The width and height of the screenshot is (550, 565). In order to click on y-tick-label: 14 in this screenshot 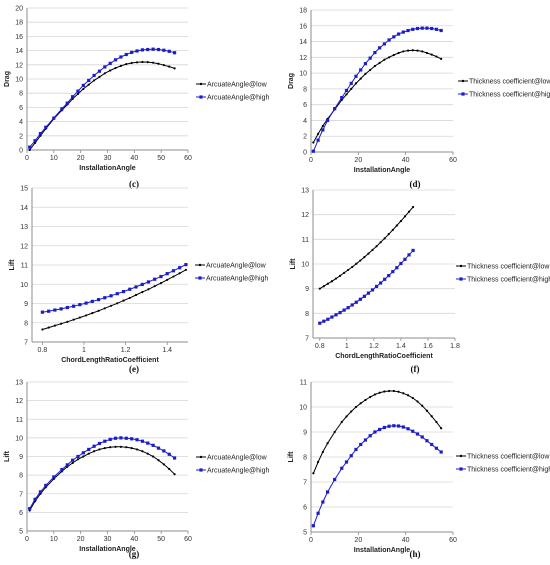, I will do `click(24, 208)`.